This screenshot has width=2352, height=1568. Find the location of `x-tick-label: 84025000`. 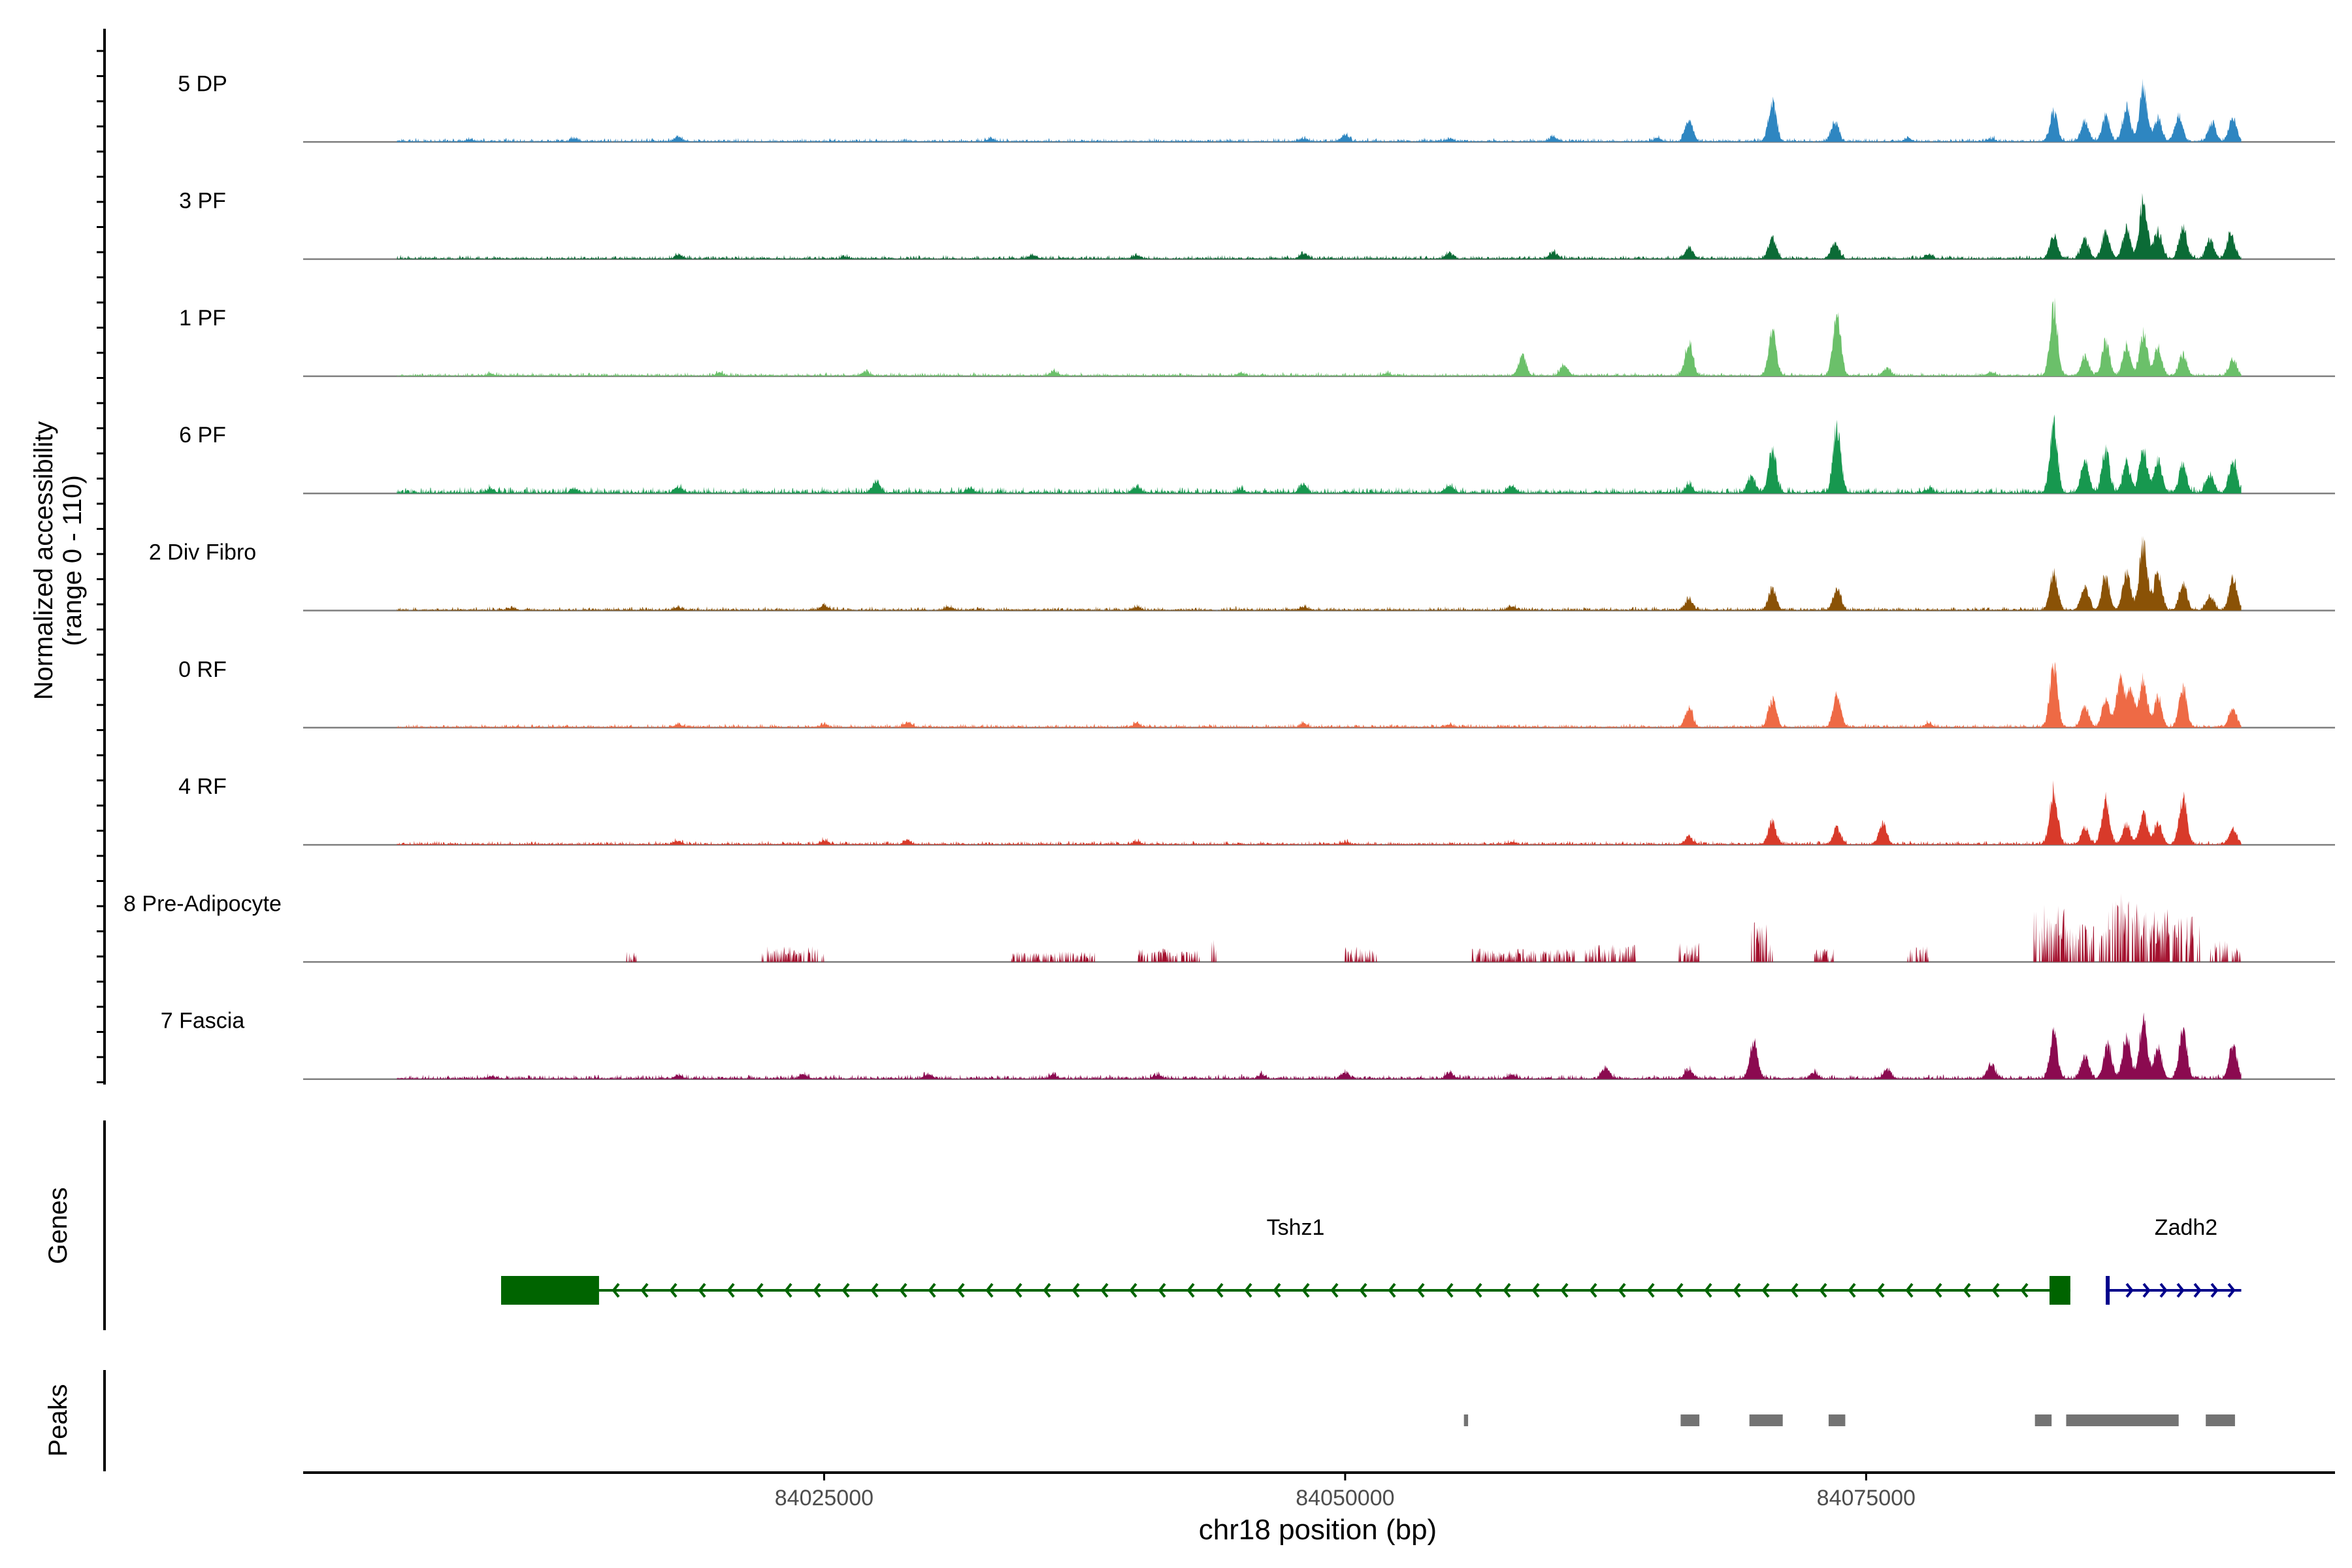

x-tick-label: 84025000 is located at coordinates (824, 1498).